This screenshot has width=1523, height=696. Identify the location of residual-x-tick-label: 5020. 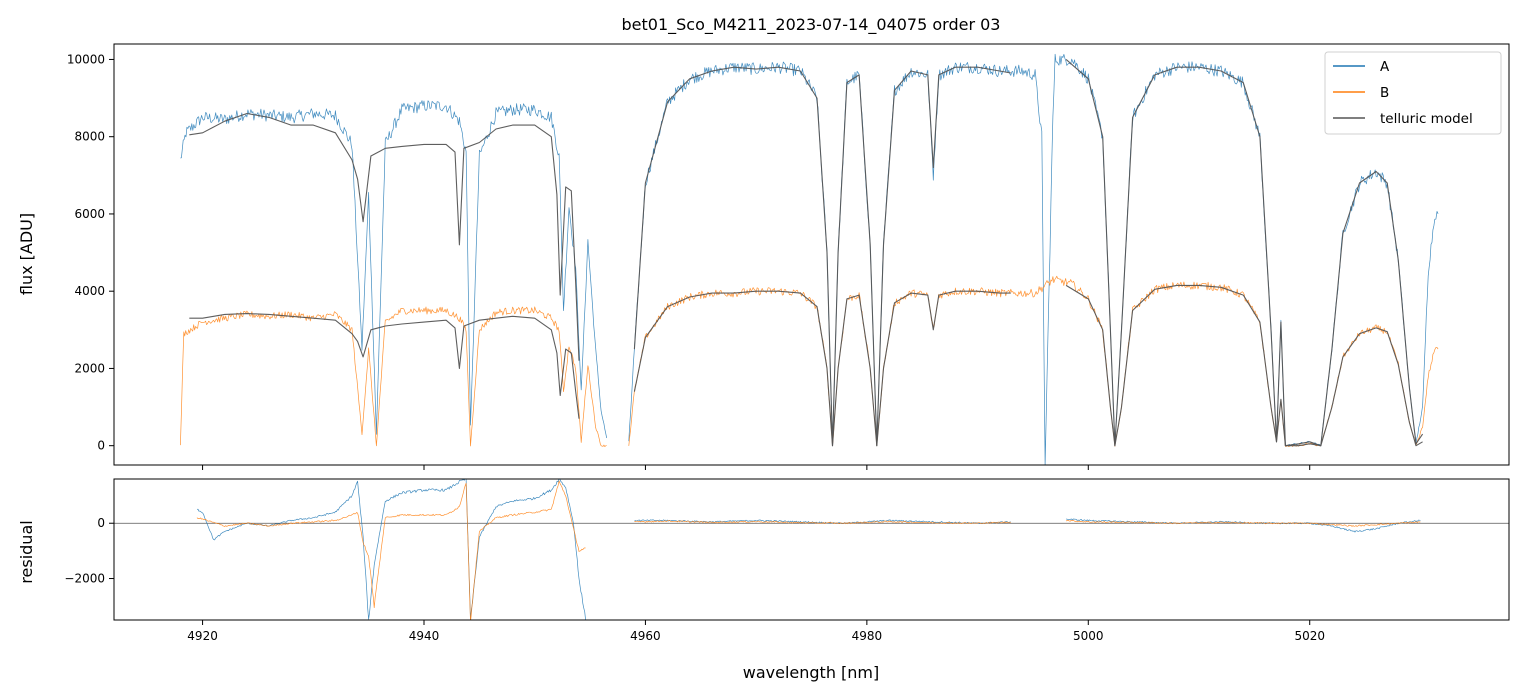
(1309, 636).